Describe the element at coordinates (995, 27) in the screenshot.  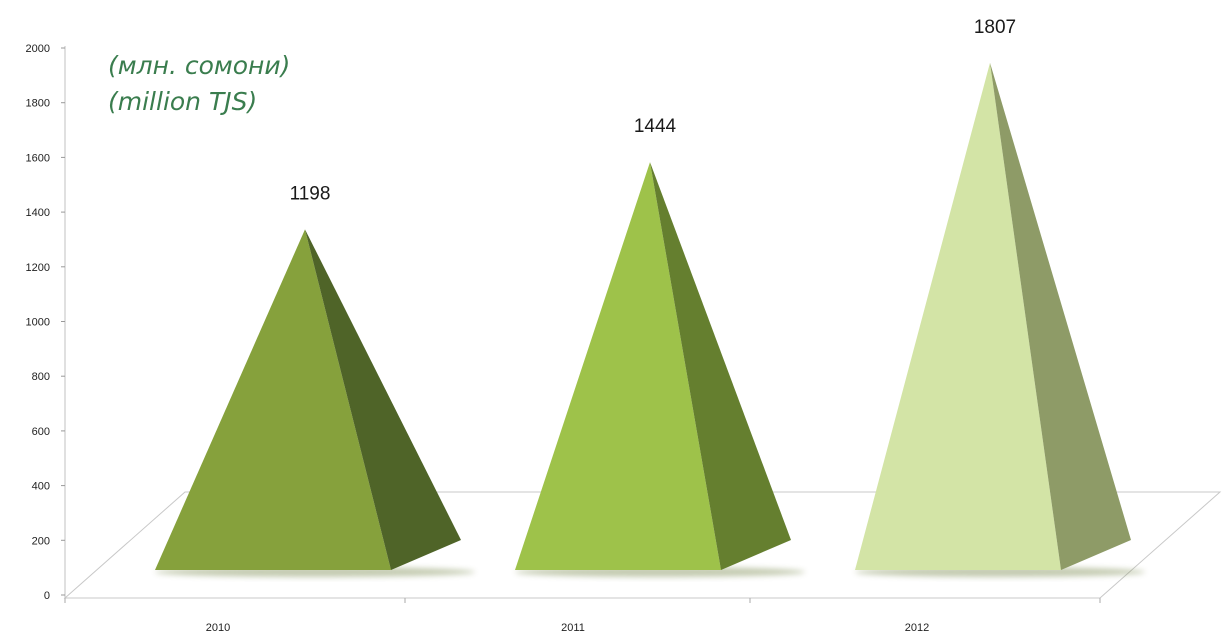
I see `data-label: 1807` at that location.